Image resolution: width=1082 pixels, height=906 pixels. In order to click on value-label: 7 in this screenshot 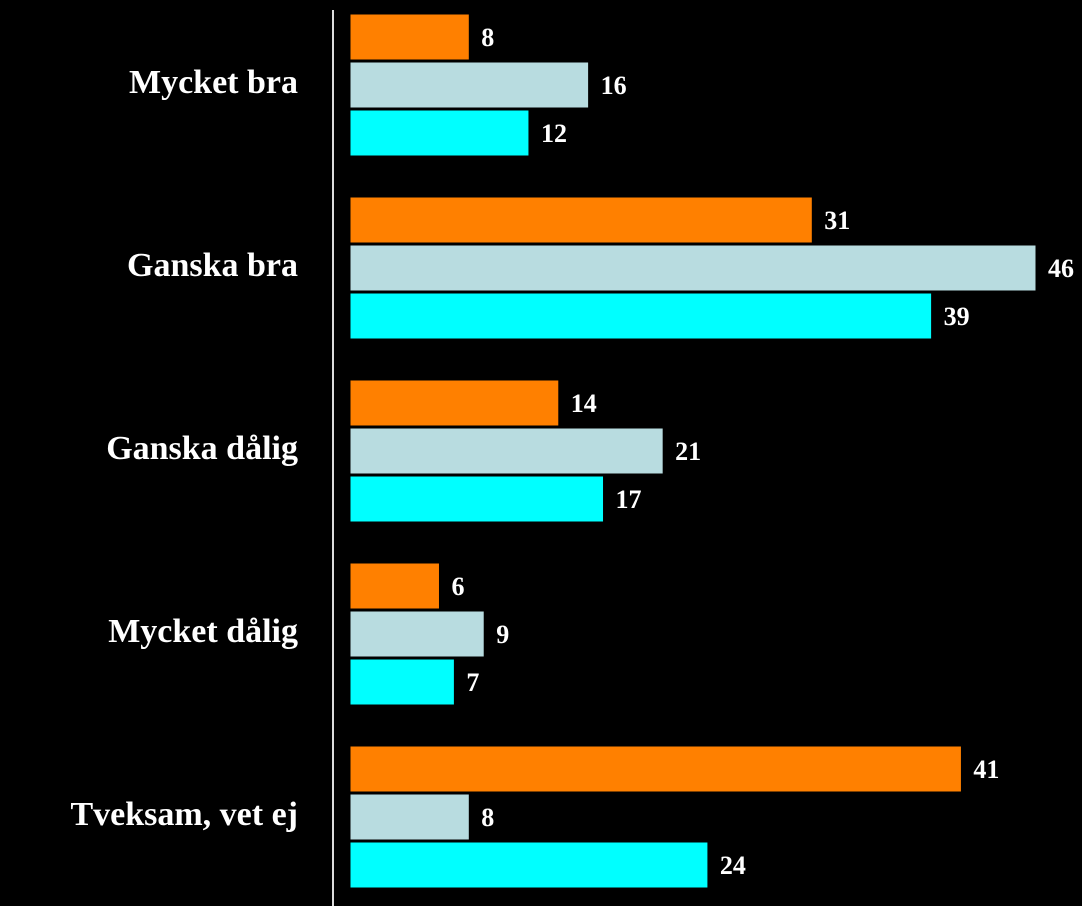, I will do `click(472, 682)`.